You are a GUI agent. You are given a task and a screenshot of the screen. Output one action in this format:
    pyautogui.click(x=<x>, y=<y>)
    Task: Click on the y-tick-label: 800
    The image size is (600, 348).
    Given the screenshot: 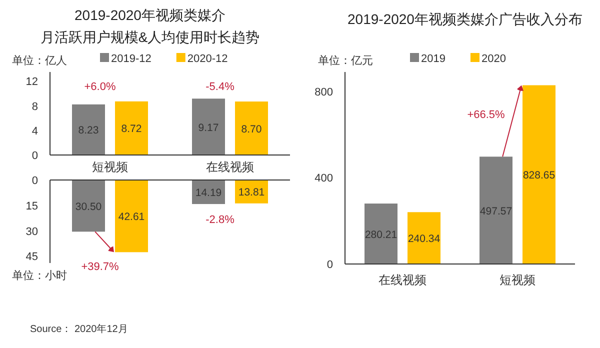 What is the action you would take?
    pyautogui.click(x=323, y=92)
    